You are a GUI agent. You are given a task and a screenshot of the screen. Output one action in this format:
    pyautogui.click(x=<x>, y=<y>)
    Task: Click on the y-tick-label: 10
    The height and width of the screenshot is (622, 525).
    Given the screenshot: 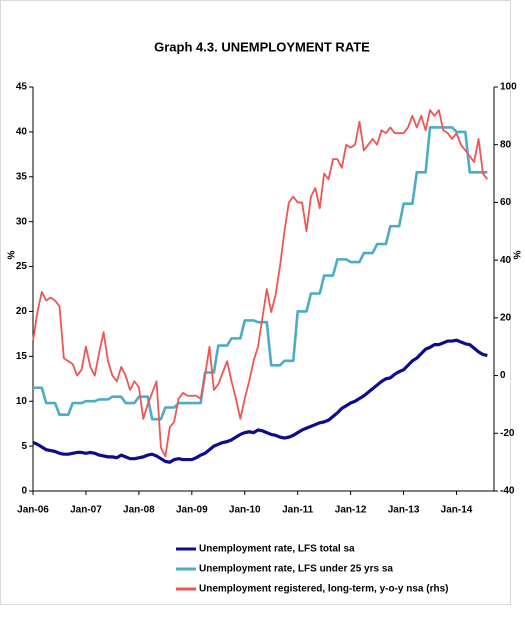 What is the action you would take?
    pyautogui.click(x=22, y=401)
    